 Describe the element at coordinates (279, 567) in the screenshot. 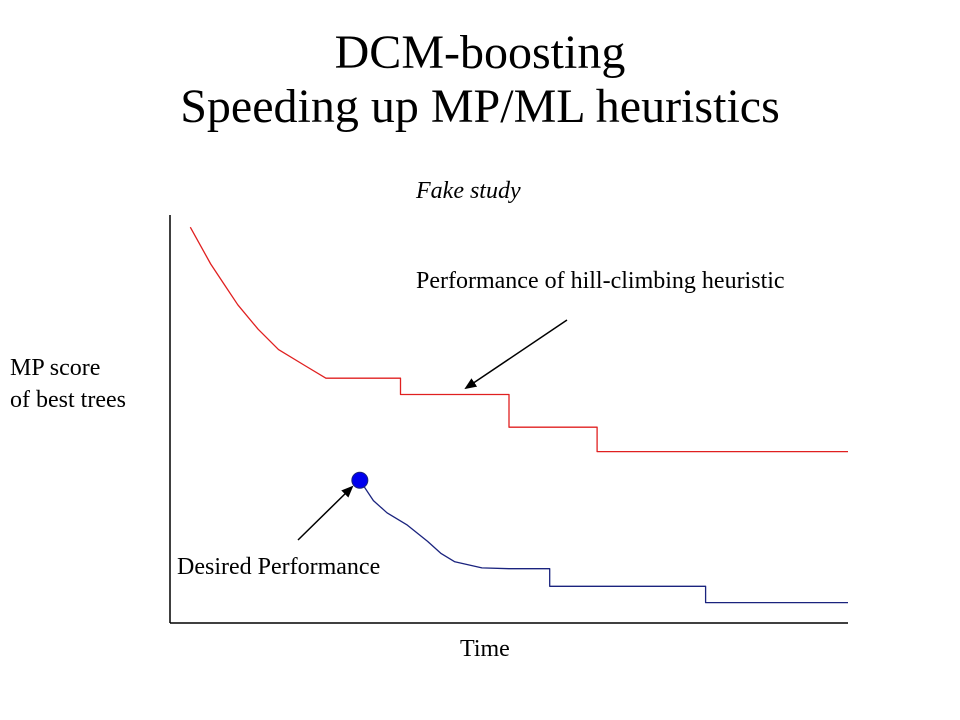

I see `annotation-desired-performance: Desired Performance` at that location.